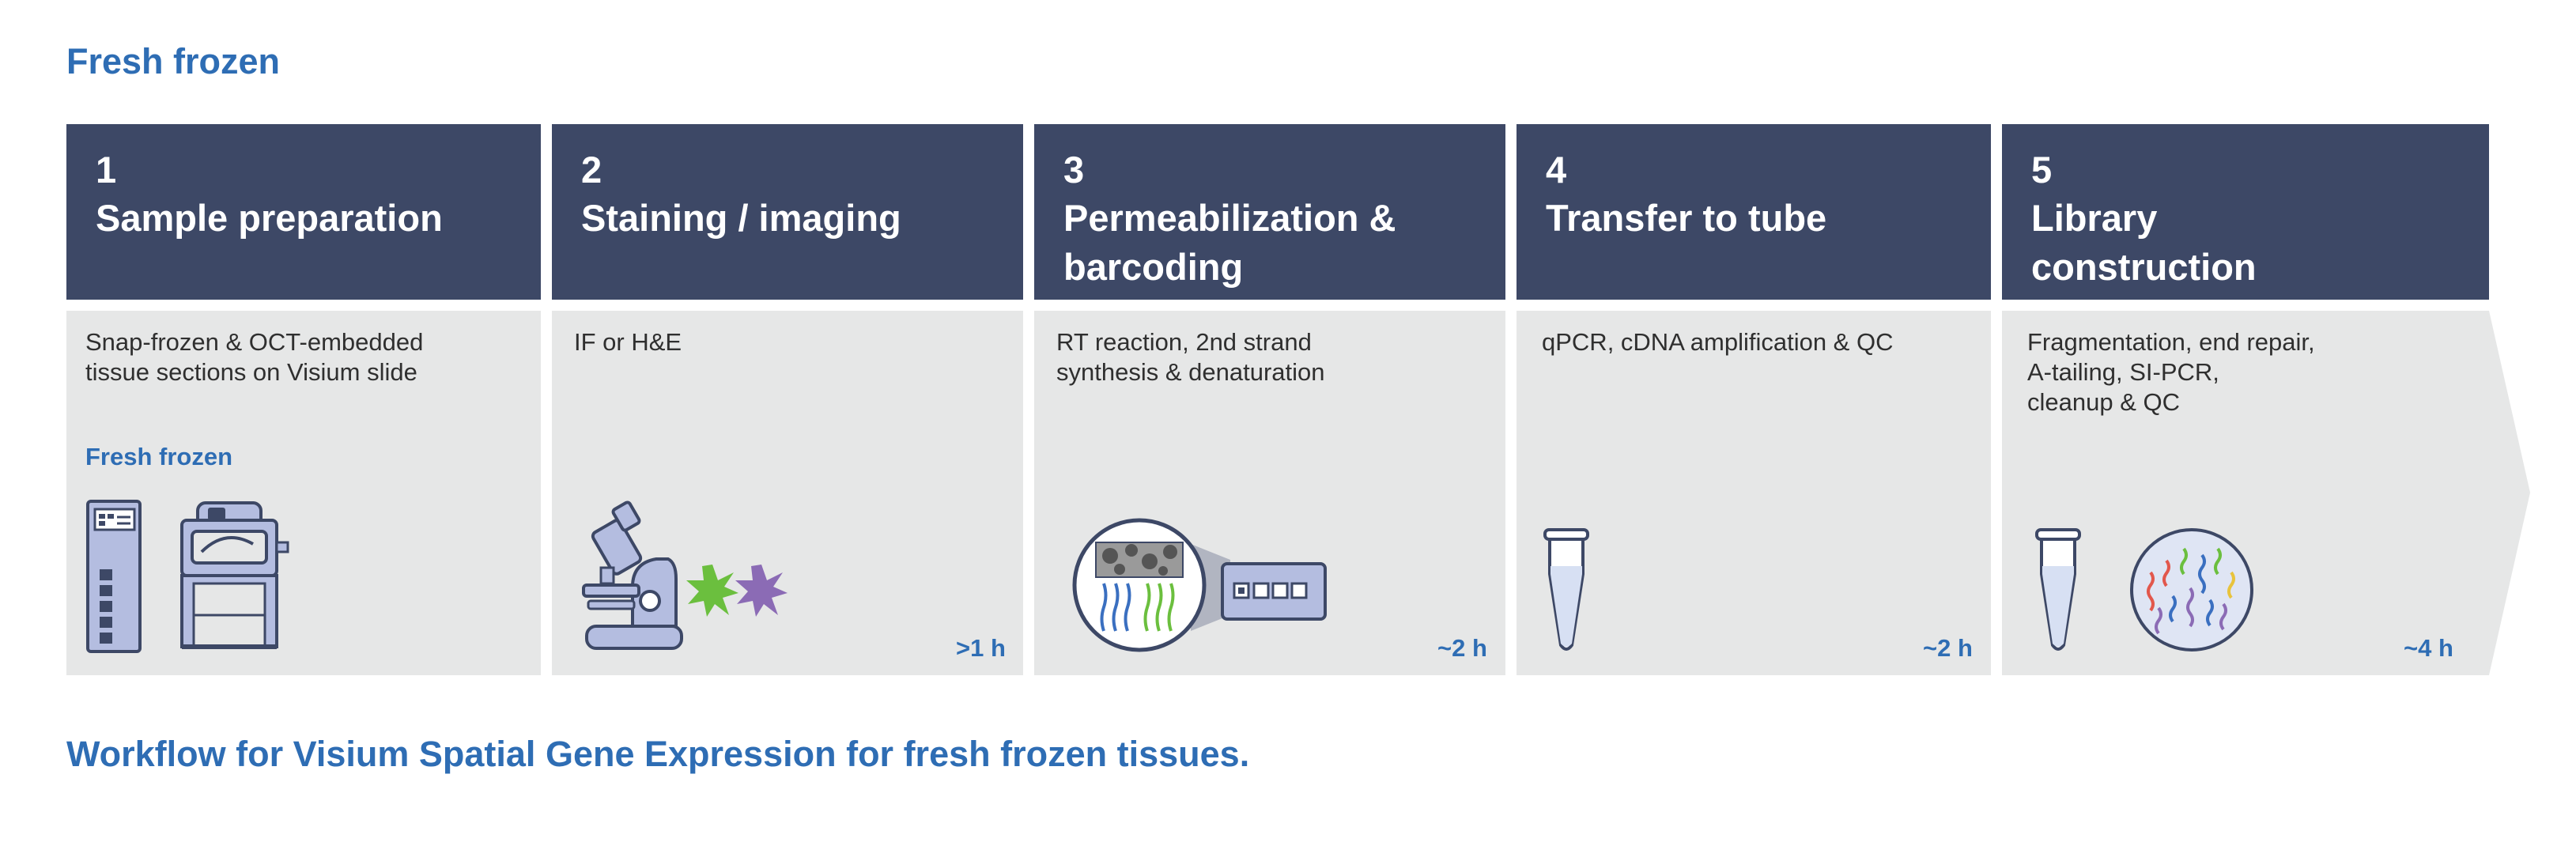 The width and height of the screenshot is (2576, 846). I want to click on step-5-time: ~4 h, so click(2428, 648).